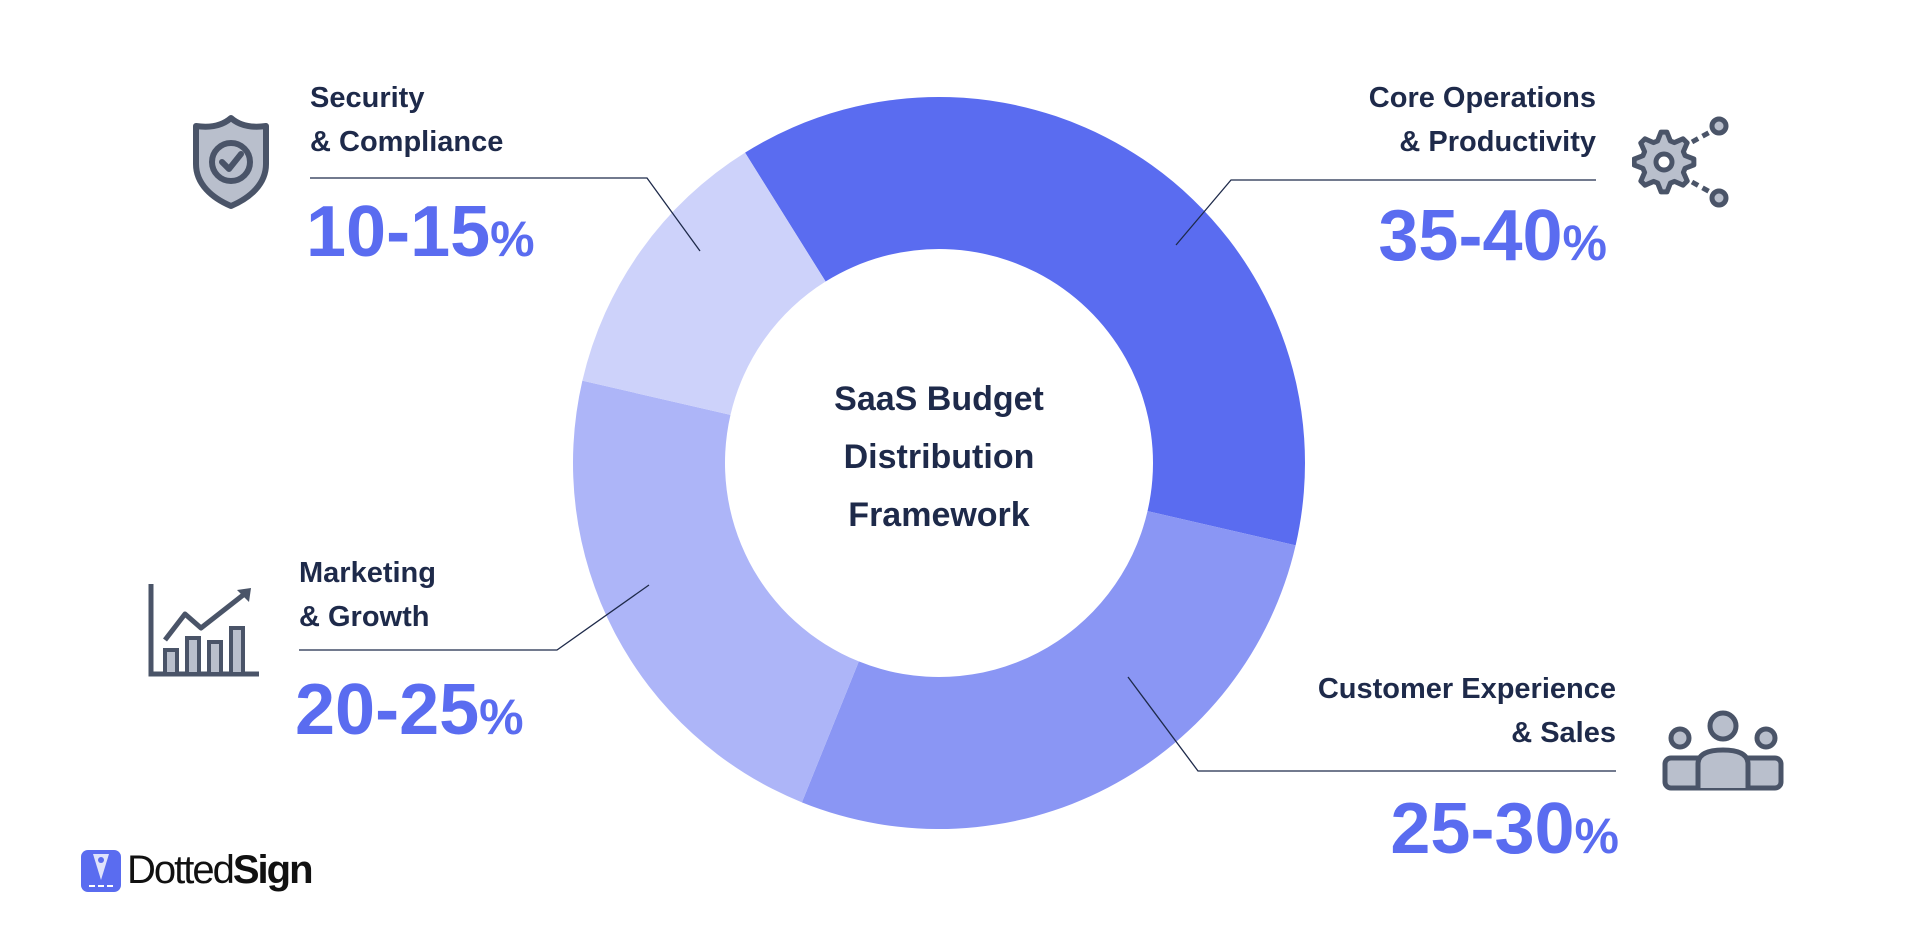  I want to click on label-line: & Growth, so click(364, 617).